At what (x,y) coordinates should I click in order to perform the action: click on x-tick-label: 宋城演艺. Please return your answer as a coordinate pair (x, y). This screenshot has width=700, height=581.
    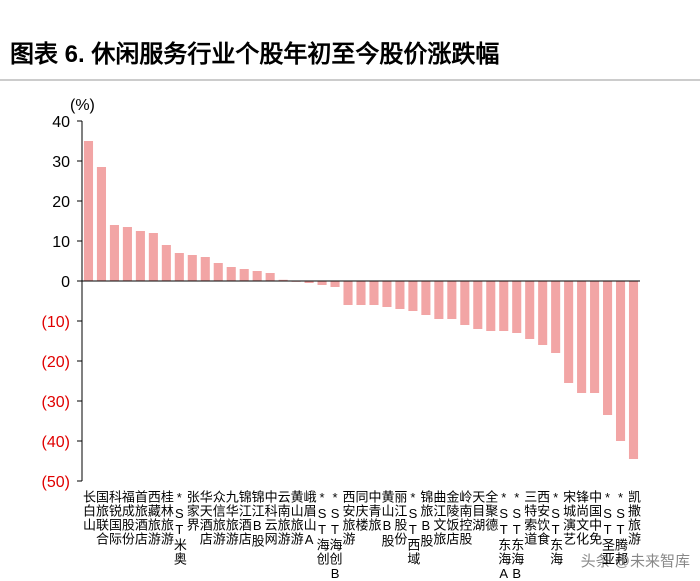
    Looking at the image, I should click on (568, 518).